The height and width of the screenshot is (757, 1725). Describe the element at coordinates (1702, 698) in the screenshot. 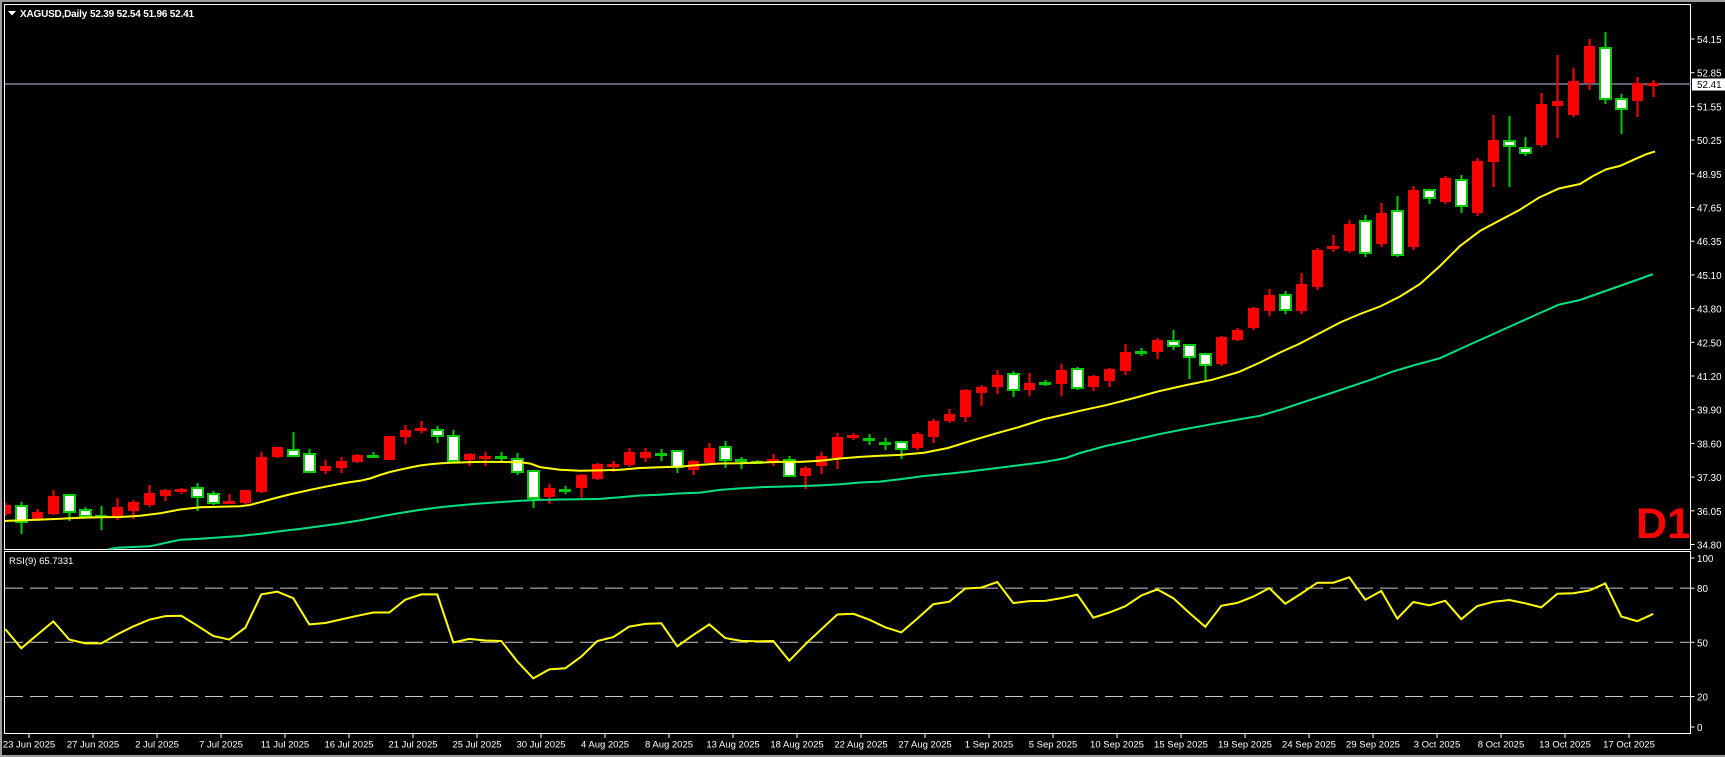

I see `svg-text: 20` at that location.